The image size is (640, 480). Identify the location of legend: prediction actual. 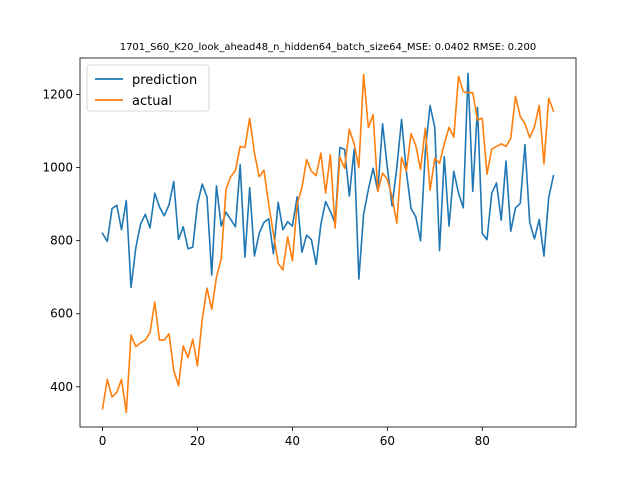
(148, 88).